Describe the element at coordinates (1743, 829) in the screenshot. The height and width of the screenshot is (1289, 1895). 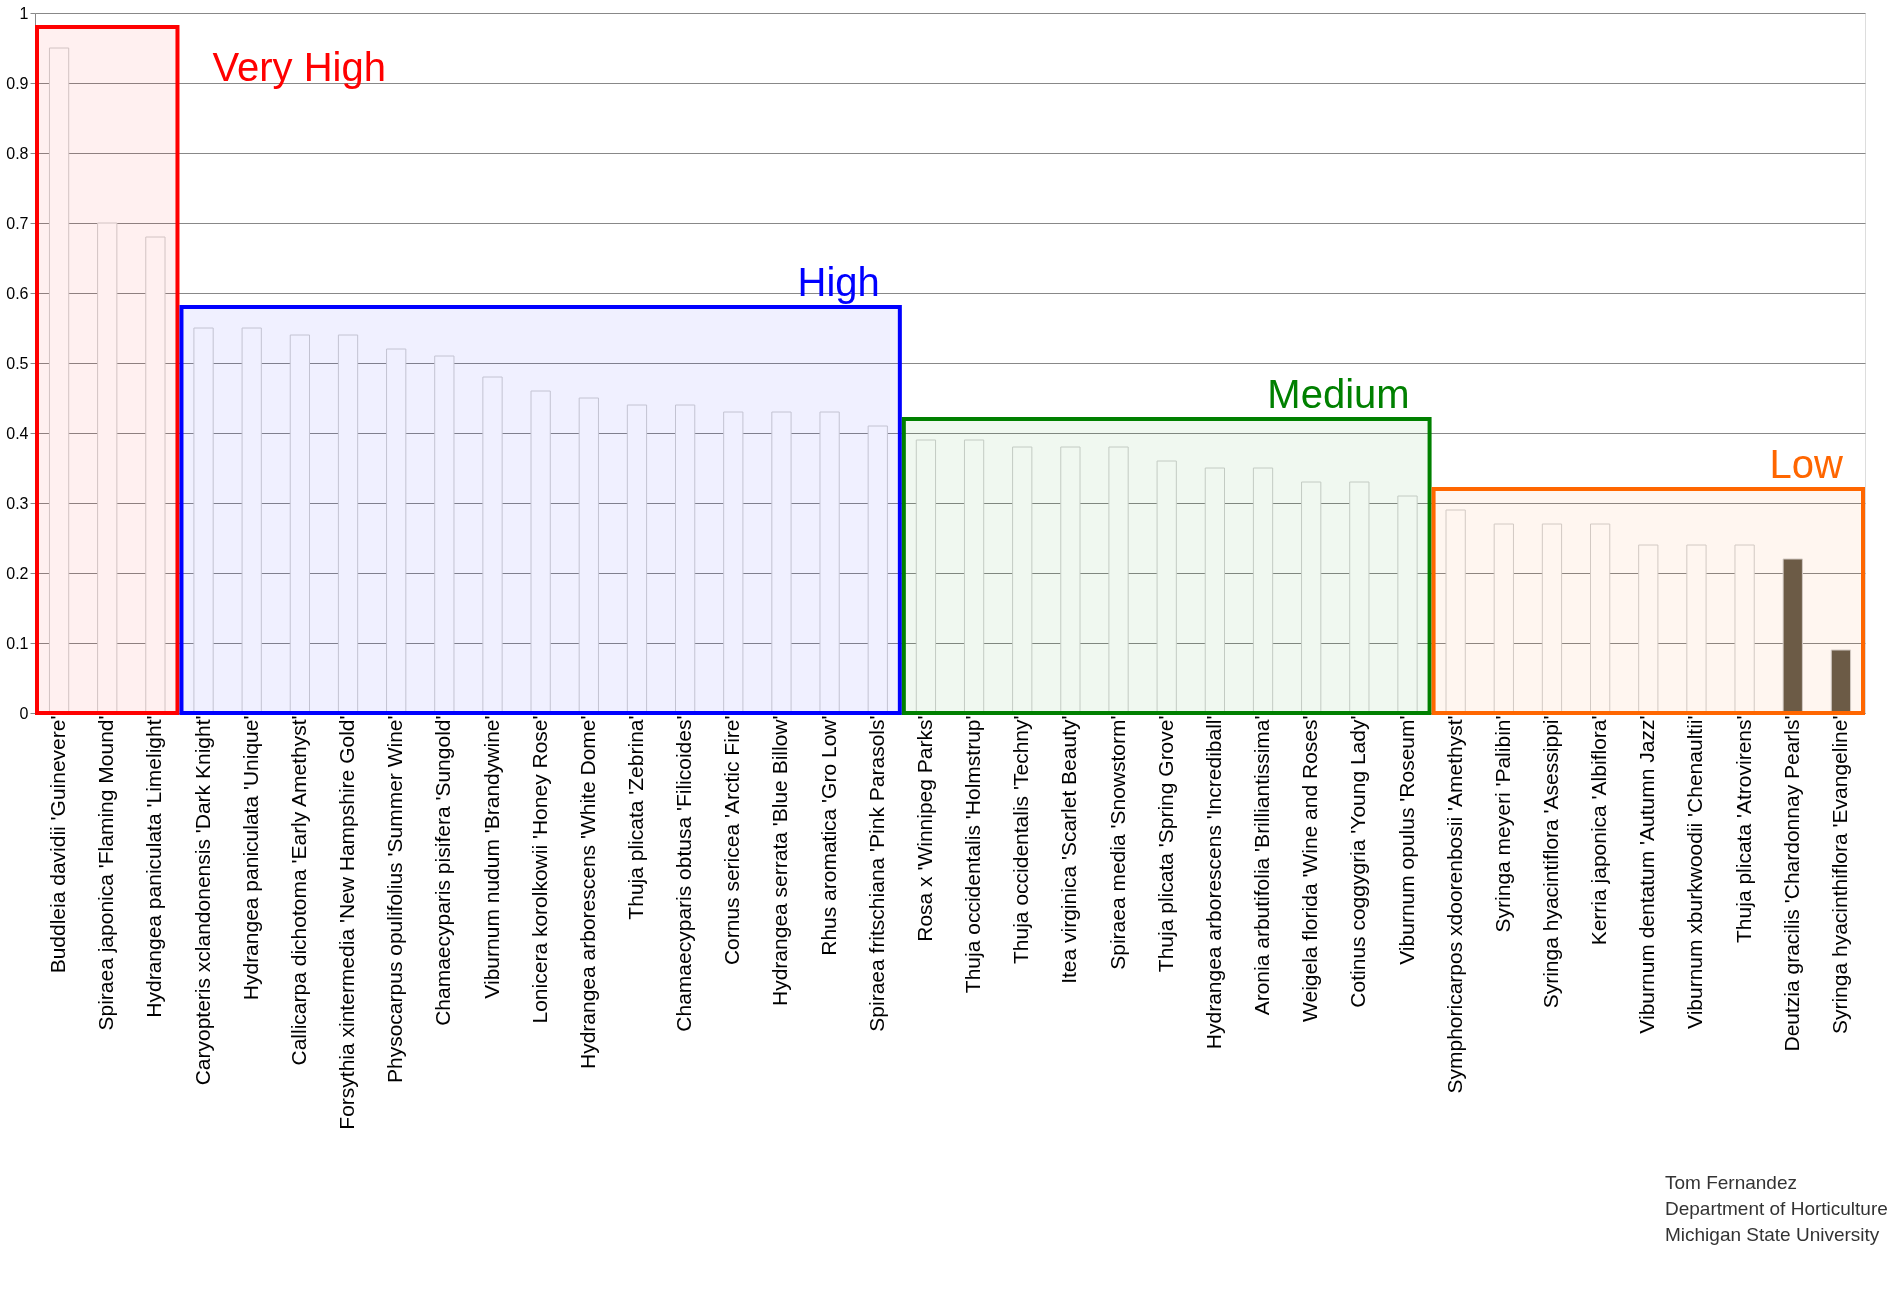
I see `x-tick-label: Thuja plicata 'Atrovirens'` at that location.